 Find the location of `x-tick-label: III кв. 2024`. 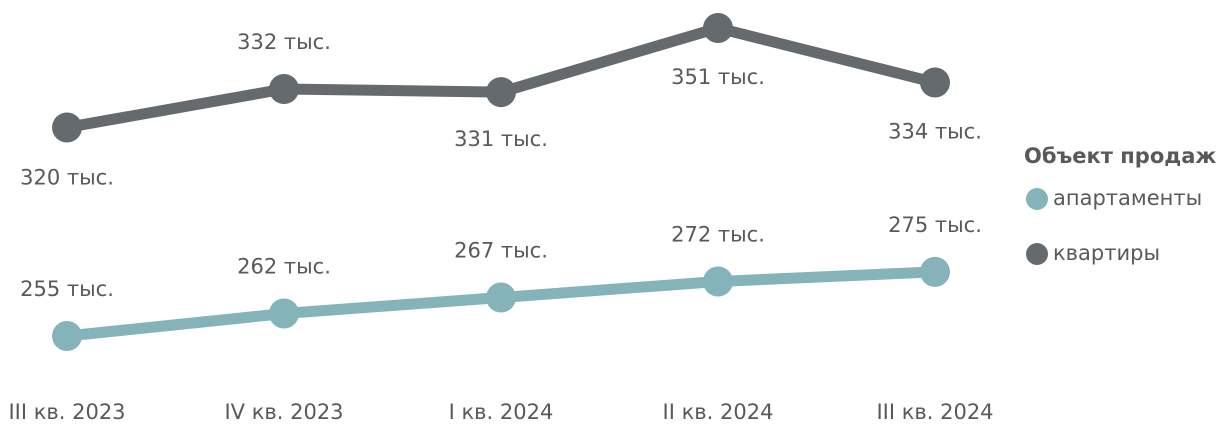

x-tick-label: III кв. 2024 is located at coordinates (934, 412).